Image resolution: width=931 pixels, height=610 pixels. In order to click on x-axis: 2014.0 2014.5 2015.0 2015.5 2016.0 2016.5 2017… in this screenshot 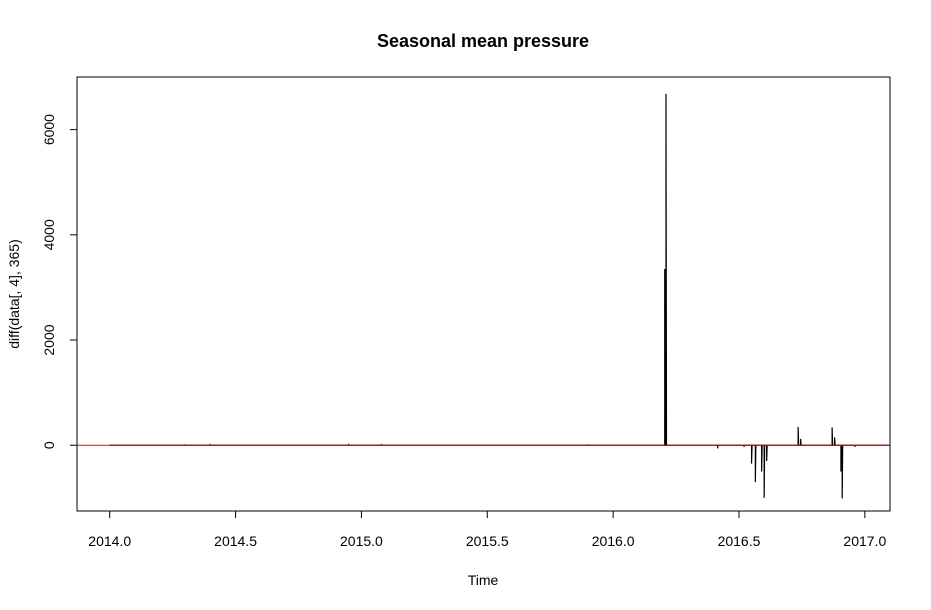, I will do `click(487, 529)`.